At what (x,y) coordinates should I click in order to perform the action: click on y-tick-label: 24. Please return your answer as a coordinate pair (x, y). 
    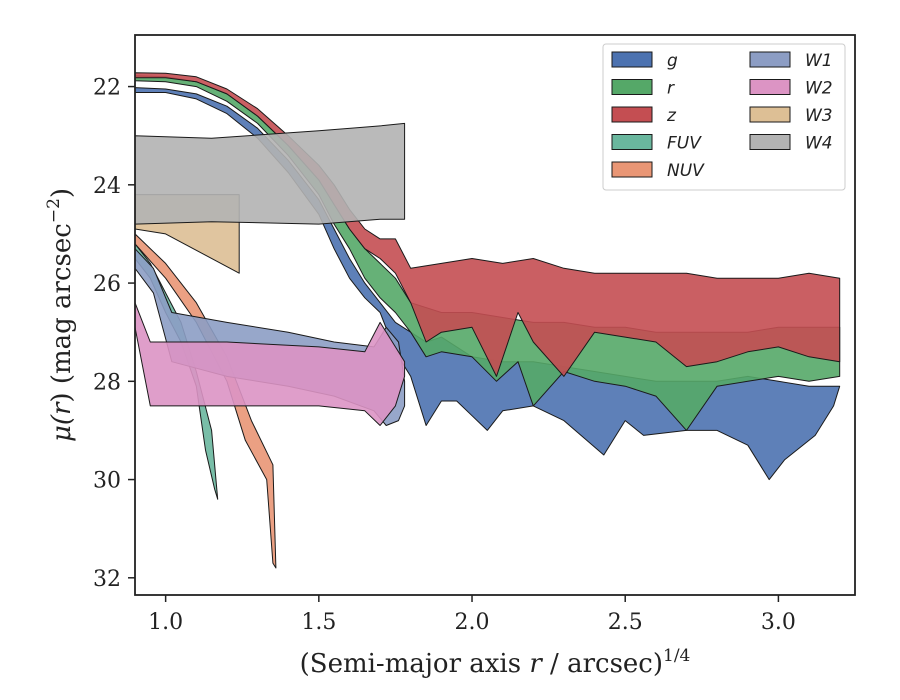
    Looking at the image, I should click on (107, 186).